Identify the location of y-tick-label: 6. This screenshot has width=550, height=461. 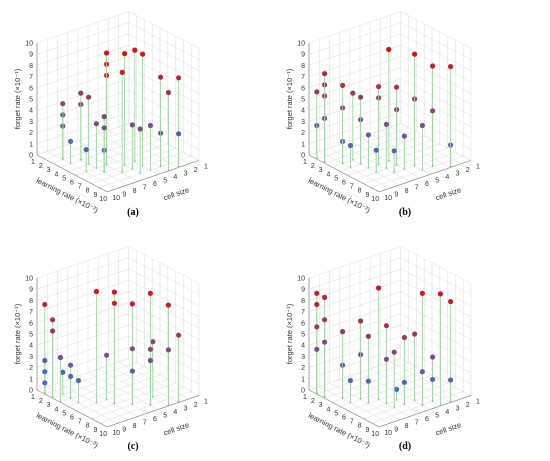
(155, 419).